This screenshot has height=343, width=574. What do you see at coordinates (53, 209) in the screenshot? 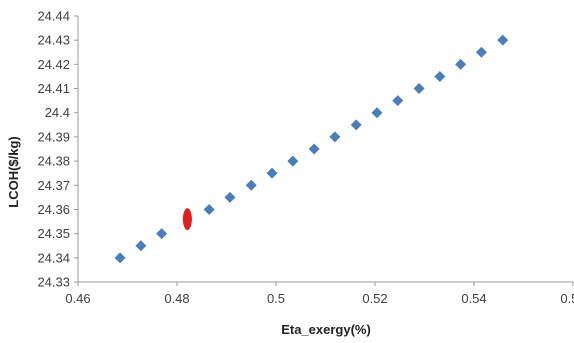
I see `y-tick-label: 24.36` at bounding box center [53, 209].